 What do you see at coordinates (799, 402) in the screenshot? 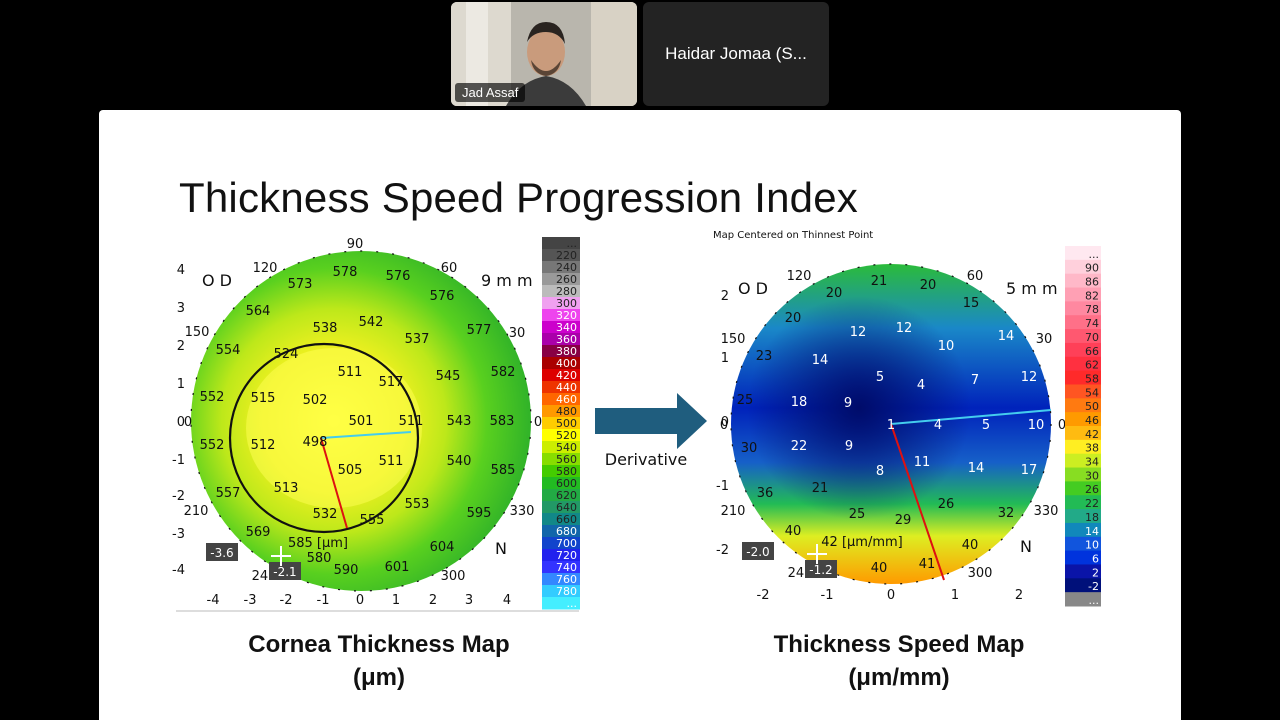
I see `map-value: 18` at bounding box center [799, 402].